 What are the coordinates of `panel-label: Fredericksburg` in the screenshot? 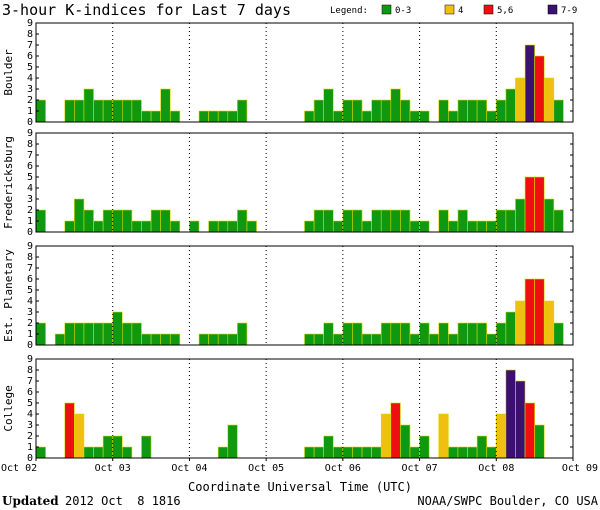 It's located at (8, 182).